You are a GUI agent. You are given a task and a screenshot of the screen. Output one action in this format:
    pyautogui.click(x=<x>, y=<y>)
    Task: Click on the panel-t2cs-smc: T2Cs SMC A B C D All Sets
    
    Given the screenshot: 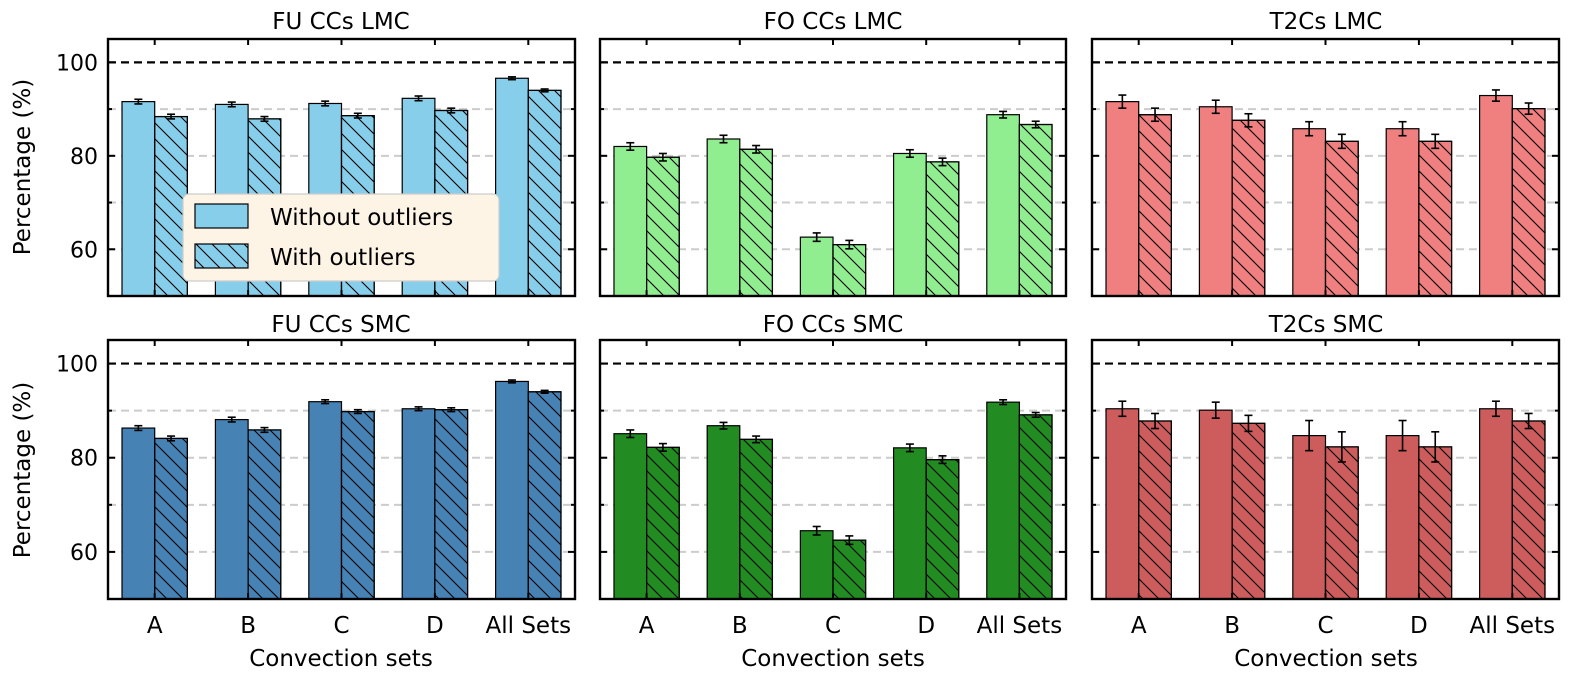 What is the action you would take?
    pyautogui.click(x=1325, y=475)
    